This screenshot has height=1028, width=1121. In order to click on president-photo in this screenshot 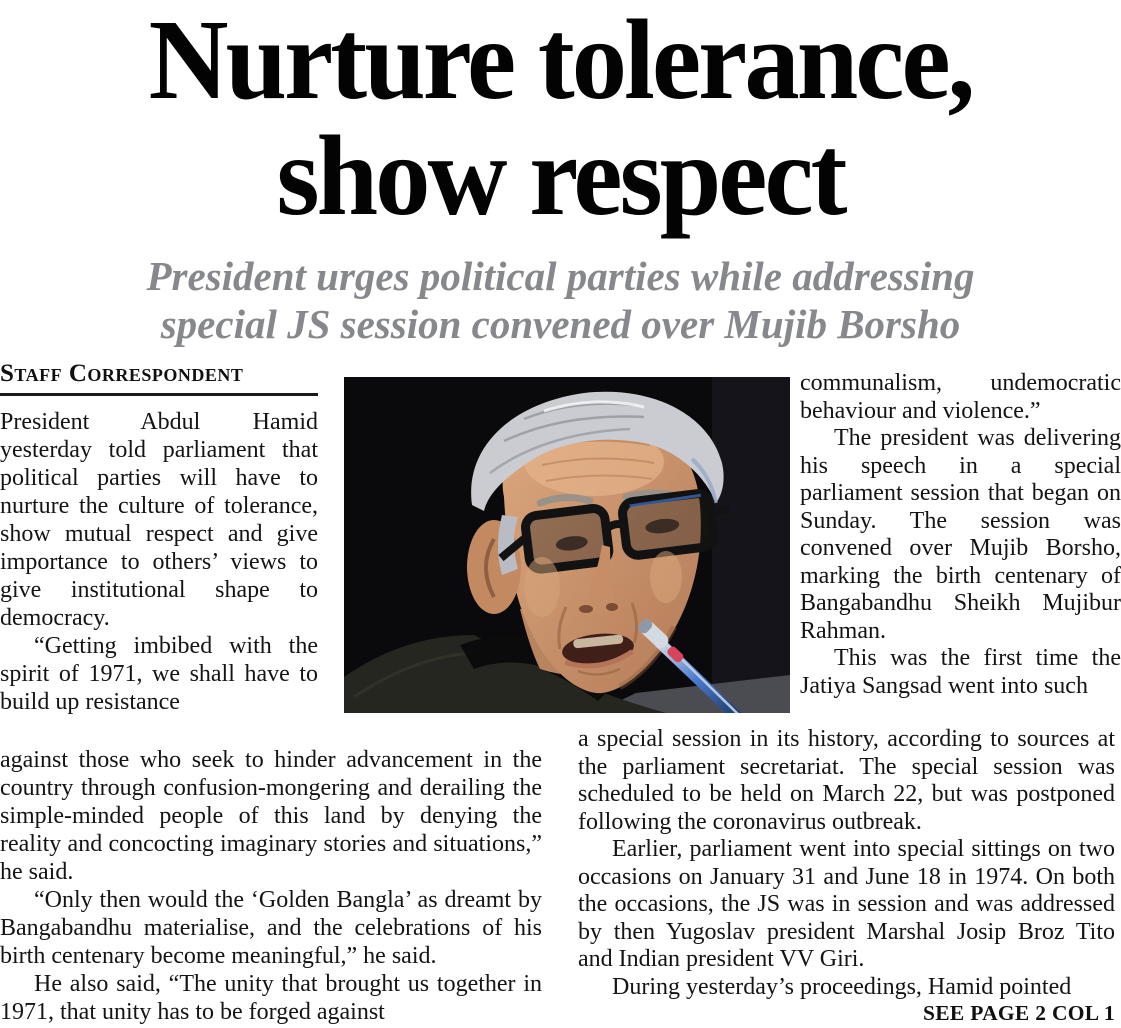, I will do `click(567, 545)`.